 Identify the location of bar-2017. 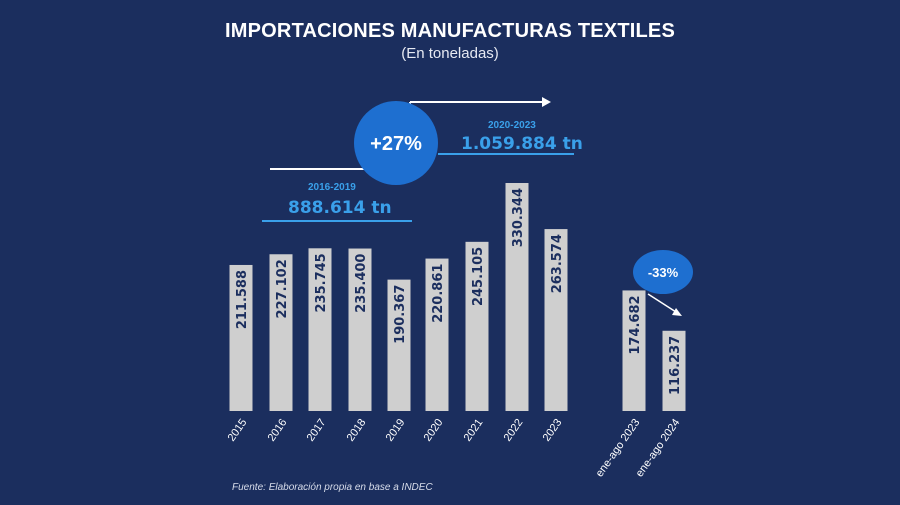
(320, 329).